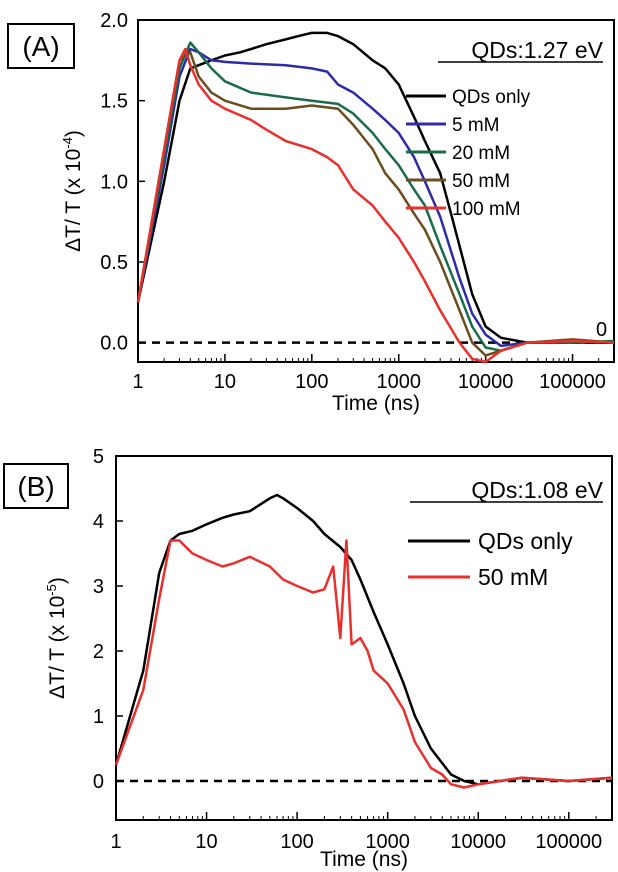  What do you see at coordinates (114, 344) in the screenshot?
I see `y-tick-label: 0.0` at bounding box center [114, 344].